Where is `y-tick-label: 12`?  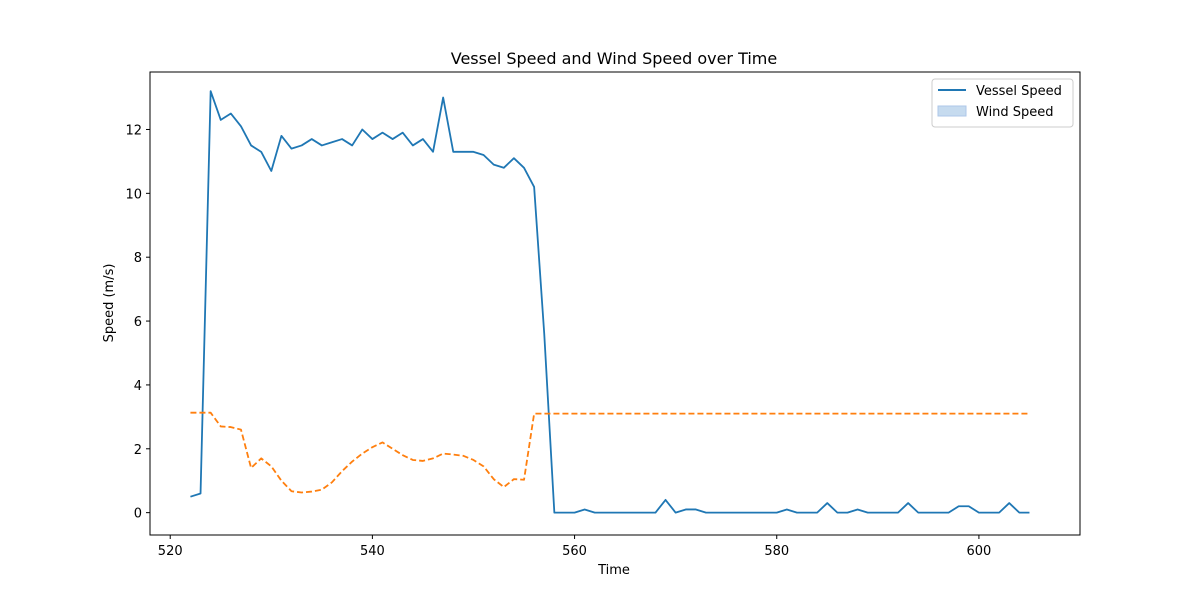 y-tick-label: 12 is located at coordinates (133, 130).